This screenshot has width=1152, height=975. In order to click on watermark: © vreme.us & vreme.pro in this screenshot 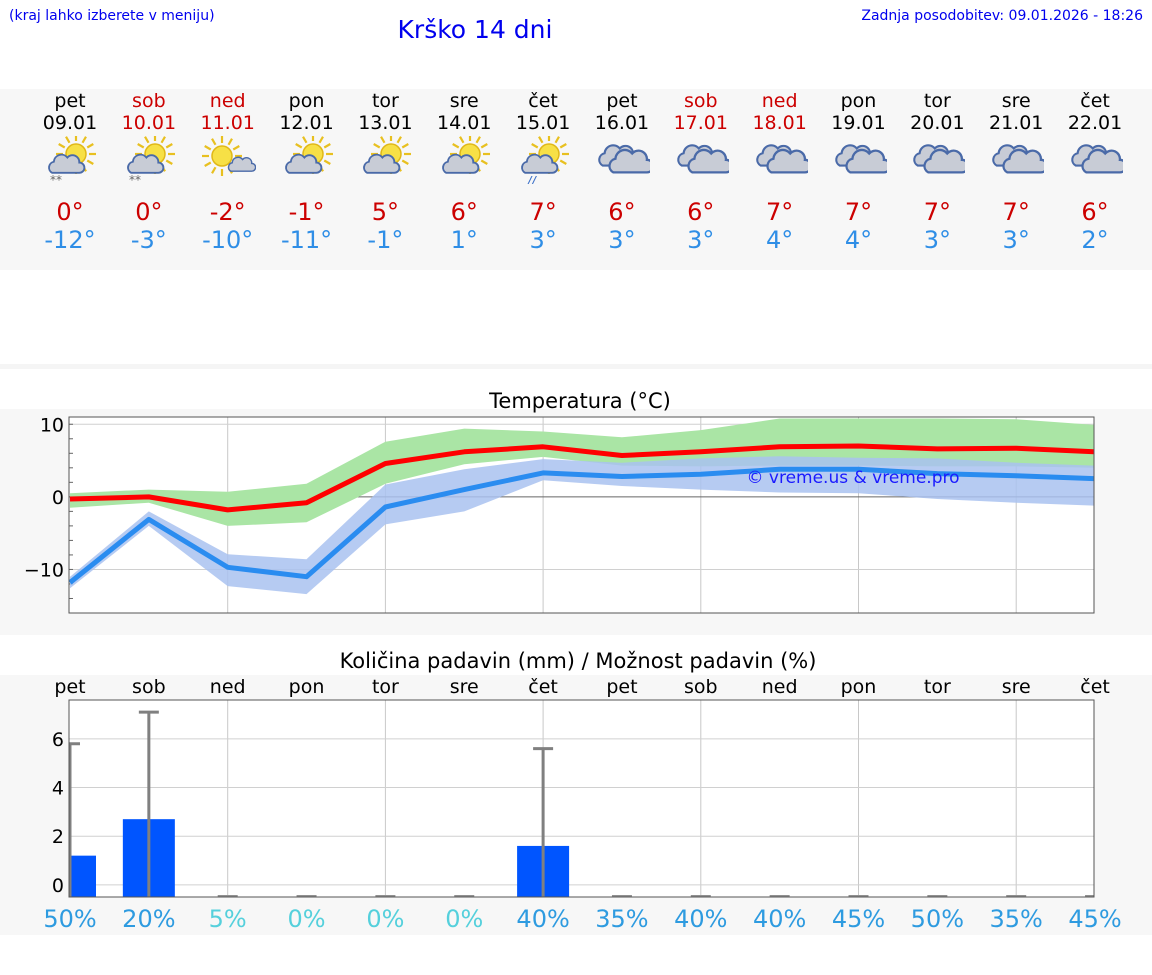, I will do `click(852, 478)`.